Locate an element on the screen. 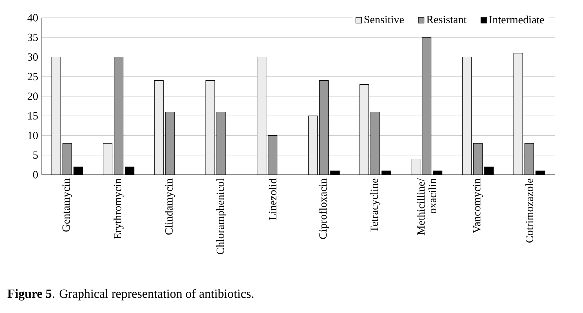  y-tick-label: 15 is located at coordinates (33, 116).